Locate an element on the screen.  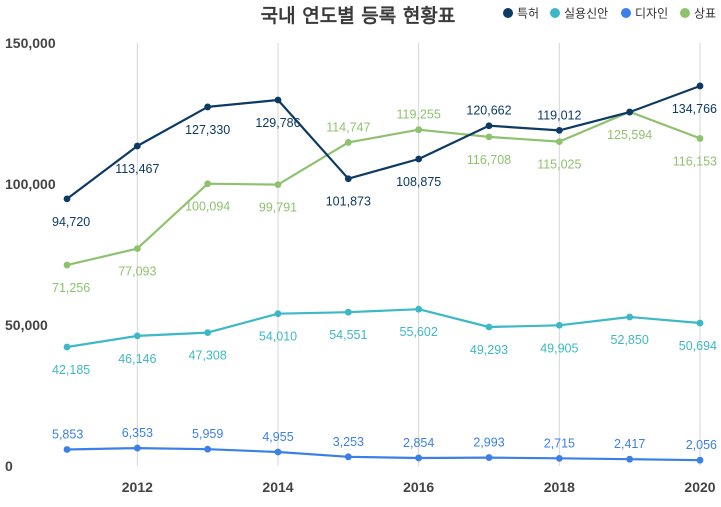
x-tick-label: 2014 is located at coordinates (277, 487).